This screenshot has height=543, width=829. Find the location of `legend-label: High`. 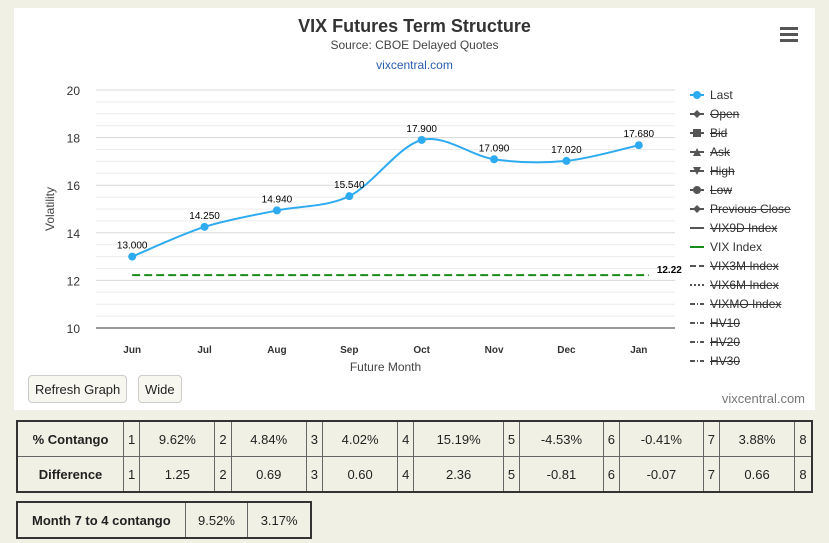

legend-label: High is located at coordinates (722, 171).